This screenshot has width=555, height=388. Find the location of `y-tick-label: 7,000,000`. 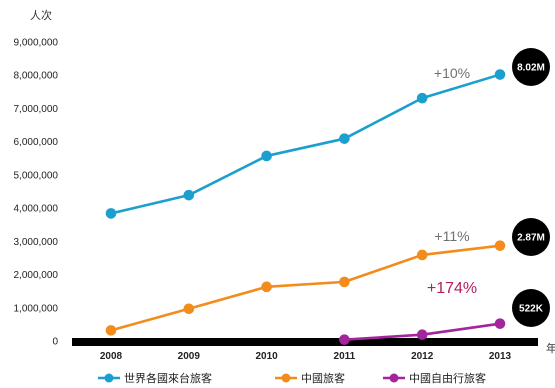

y-tick-label: 7,000,000 is located at coordinates (36, 109).